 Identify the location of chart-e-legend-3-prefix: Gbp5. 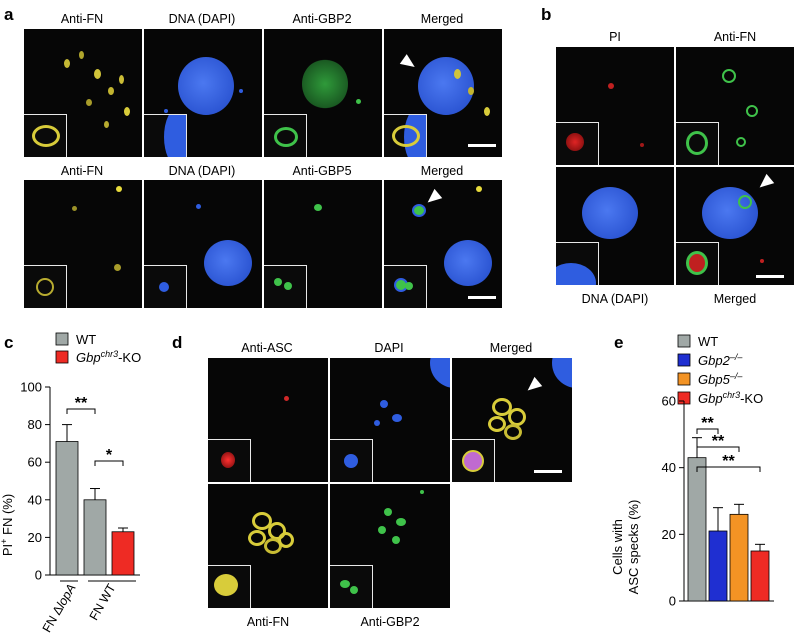
(714, 379).